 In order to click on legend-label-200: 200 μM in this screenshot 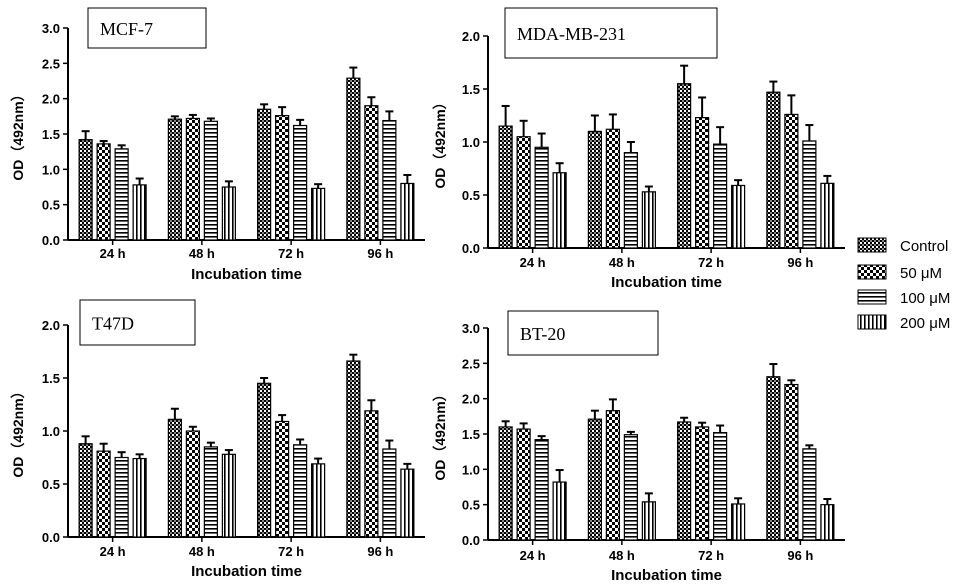, I will do `click(925, 323)`.